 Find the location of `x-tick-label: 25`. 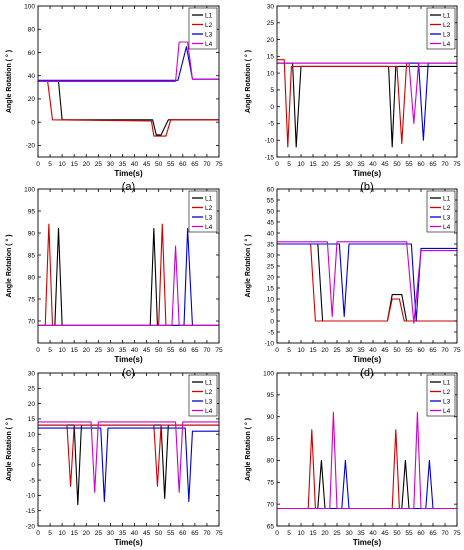

x-tick-label: 25 is located at coordinates (99, 164).